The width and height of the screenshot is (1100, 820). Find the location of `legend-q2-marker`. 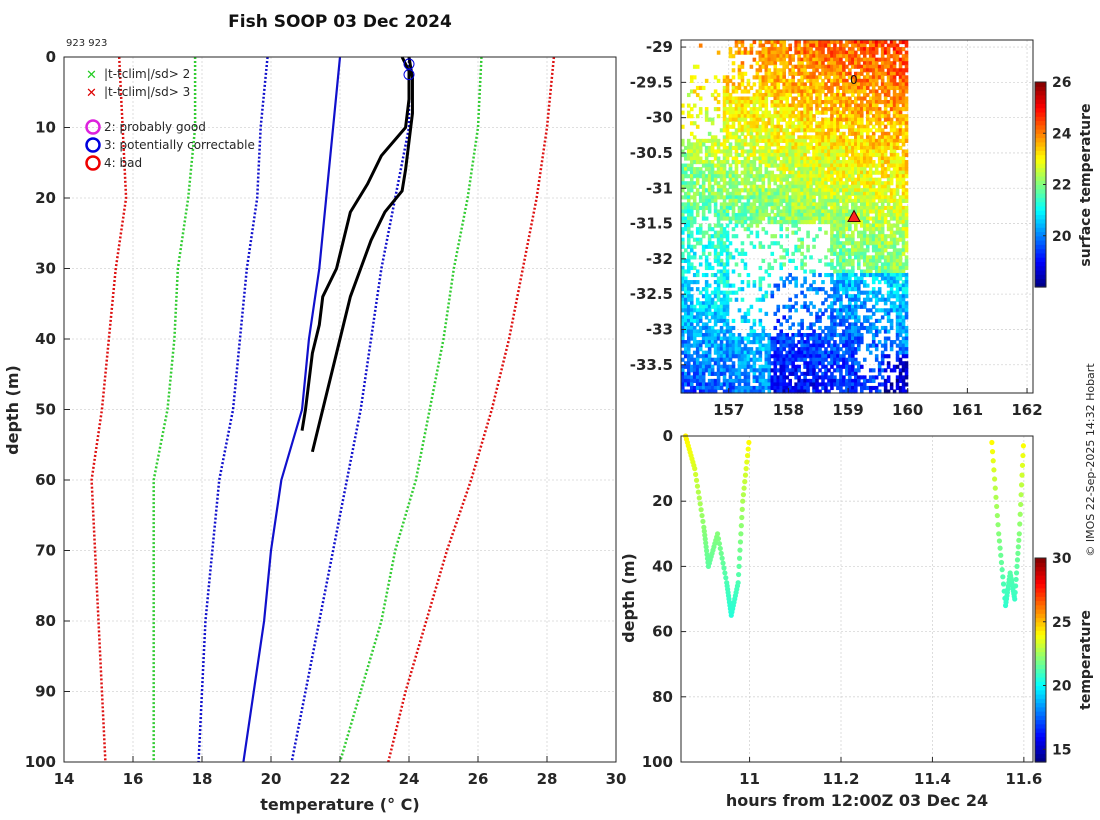

legend-q2-marker is located at coordinates (93, 127).